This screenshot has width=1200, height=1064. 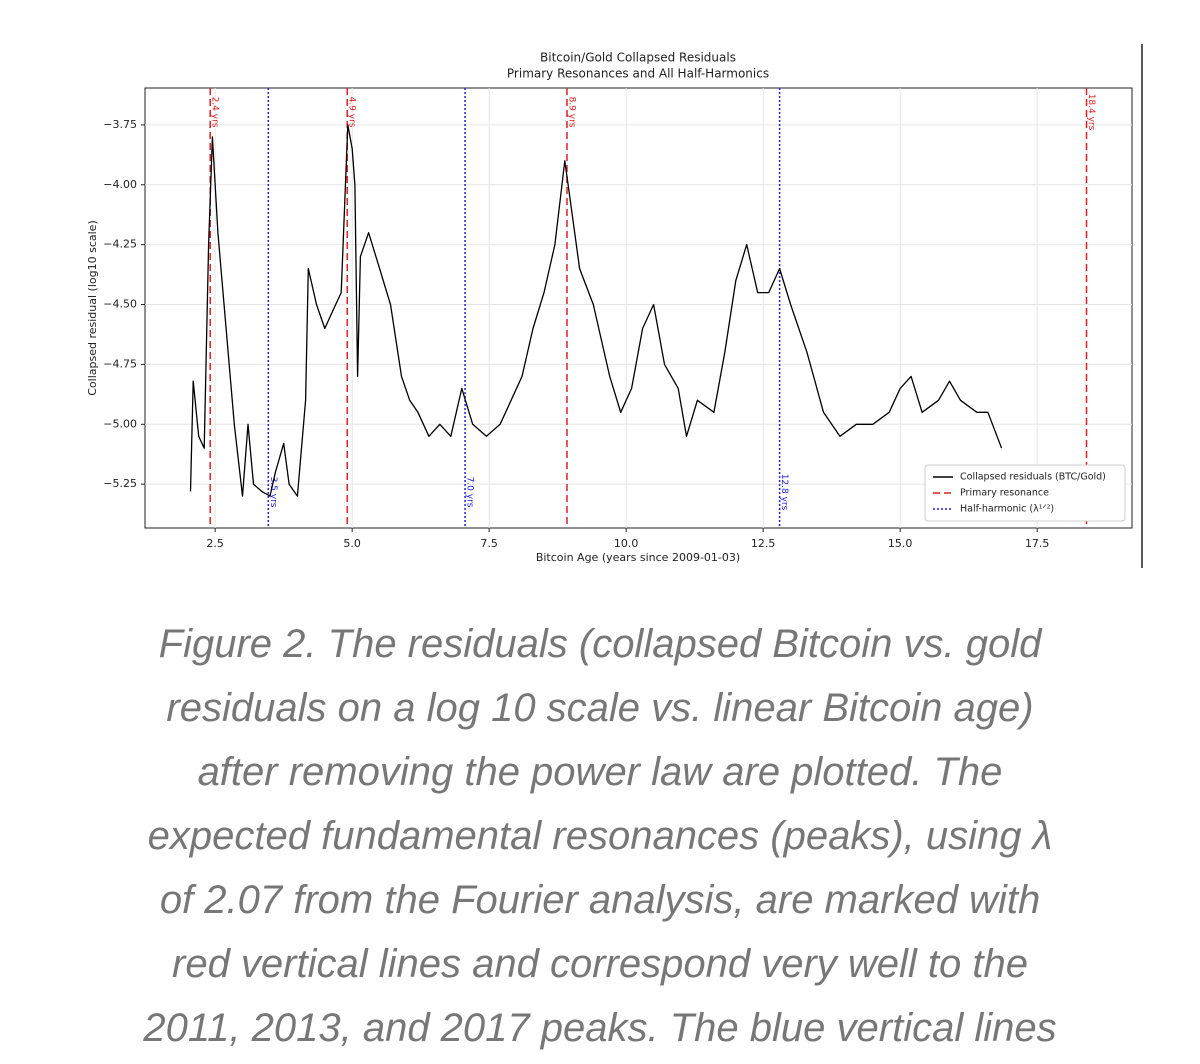 What do you see at coordinates (900, 543) in the screenshot?
I see `x-tick-label: 15.0` at bounding box center [900, 543].